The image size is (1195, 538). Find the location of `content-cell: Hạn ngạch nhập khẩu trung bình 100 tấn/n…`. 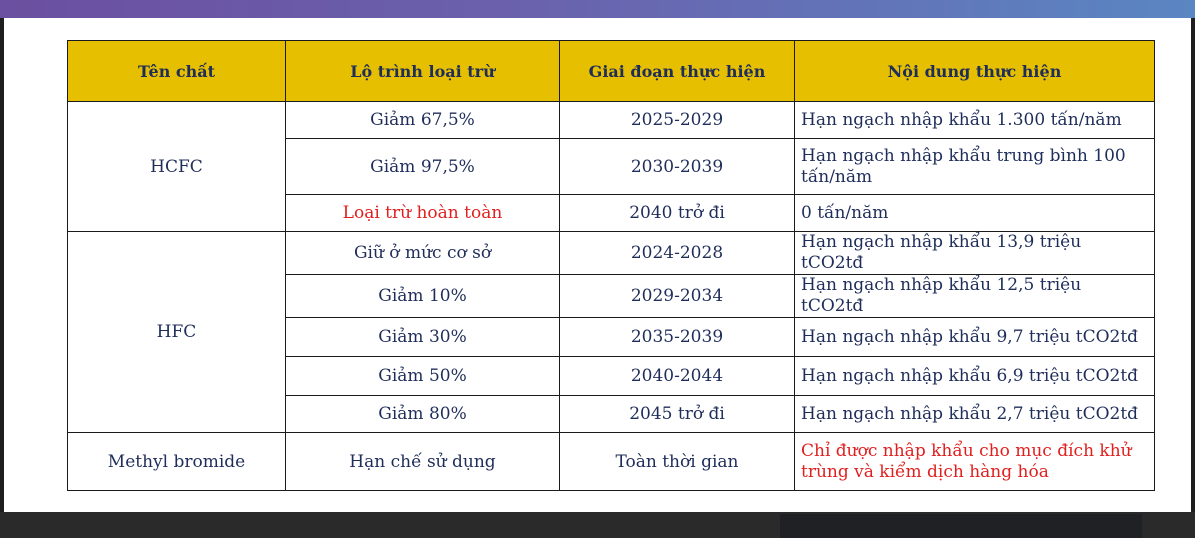

content-cell: Hạn ngạch nhập khẩu trung bình 100 tấn/n… is located at coordinates (974, 166).